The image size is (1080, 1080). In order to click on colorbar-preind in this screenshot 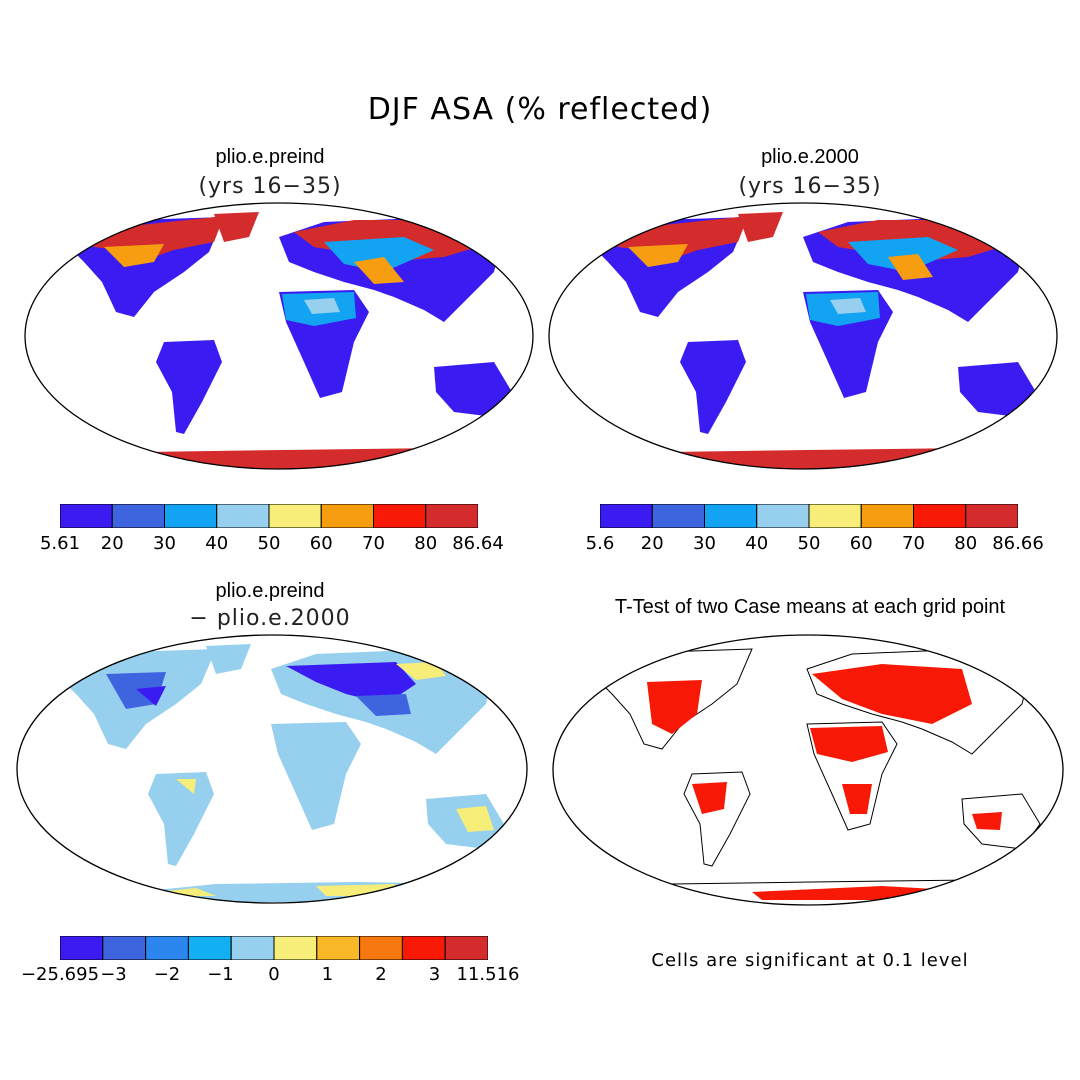, I will do `click(269, 517)`.